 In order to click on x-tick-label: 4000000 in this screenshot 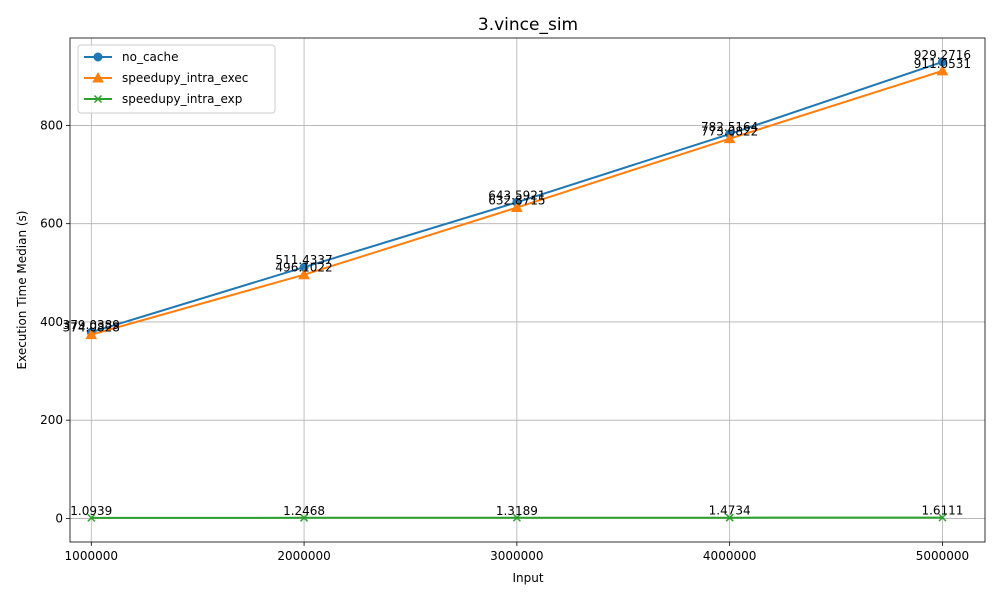, I will do `click(729, 556)`.